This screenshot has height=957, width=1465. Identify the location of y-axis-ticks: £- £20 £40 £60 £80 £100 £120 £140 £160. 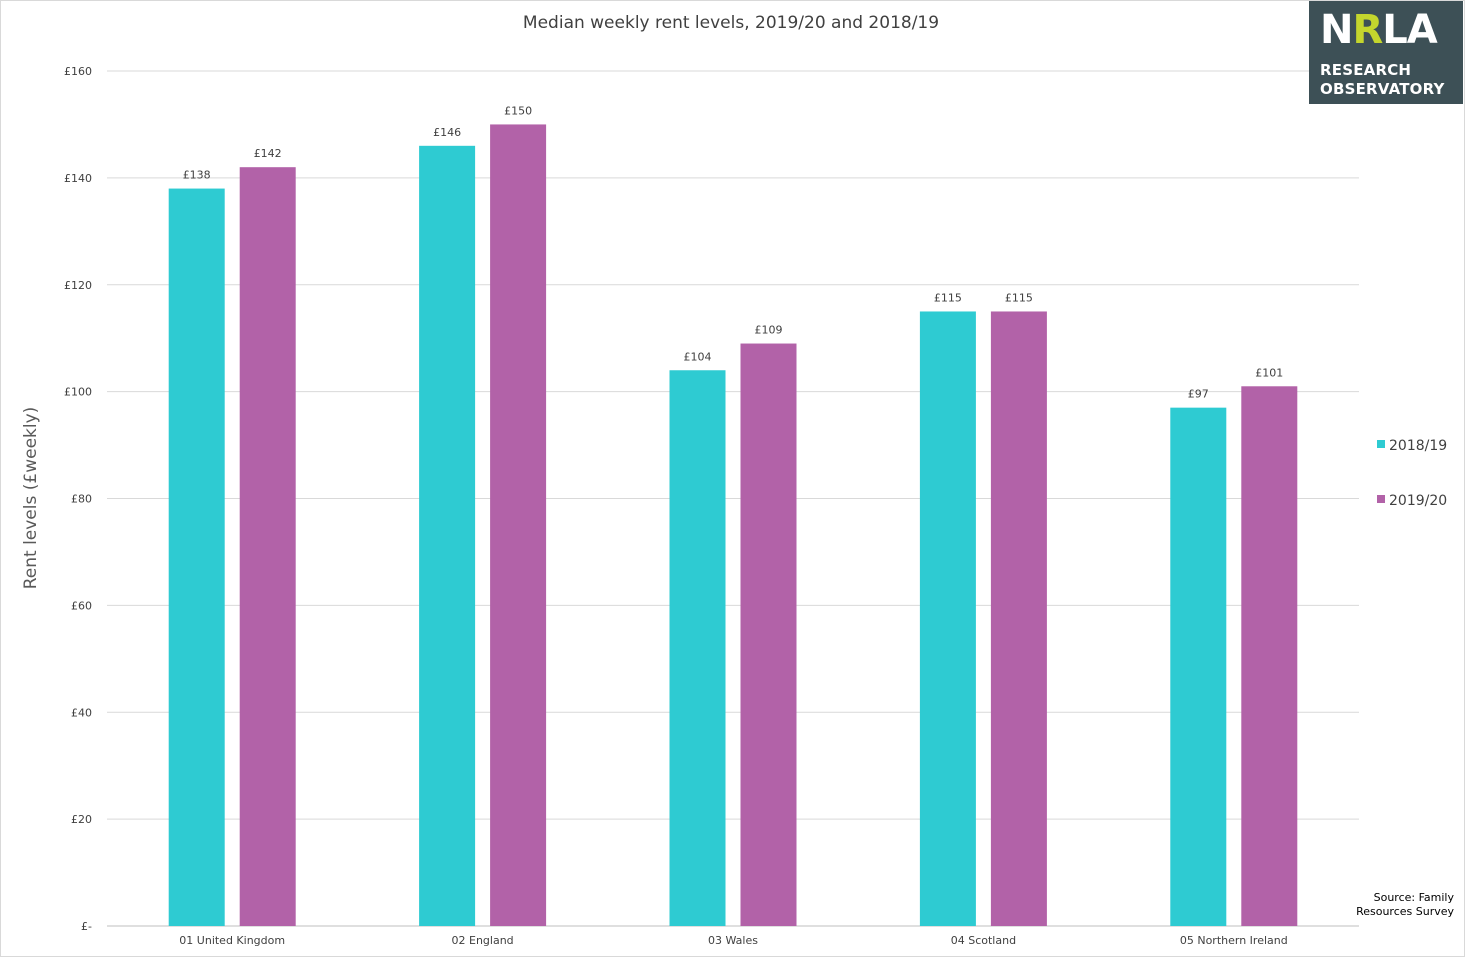
(78, 499).